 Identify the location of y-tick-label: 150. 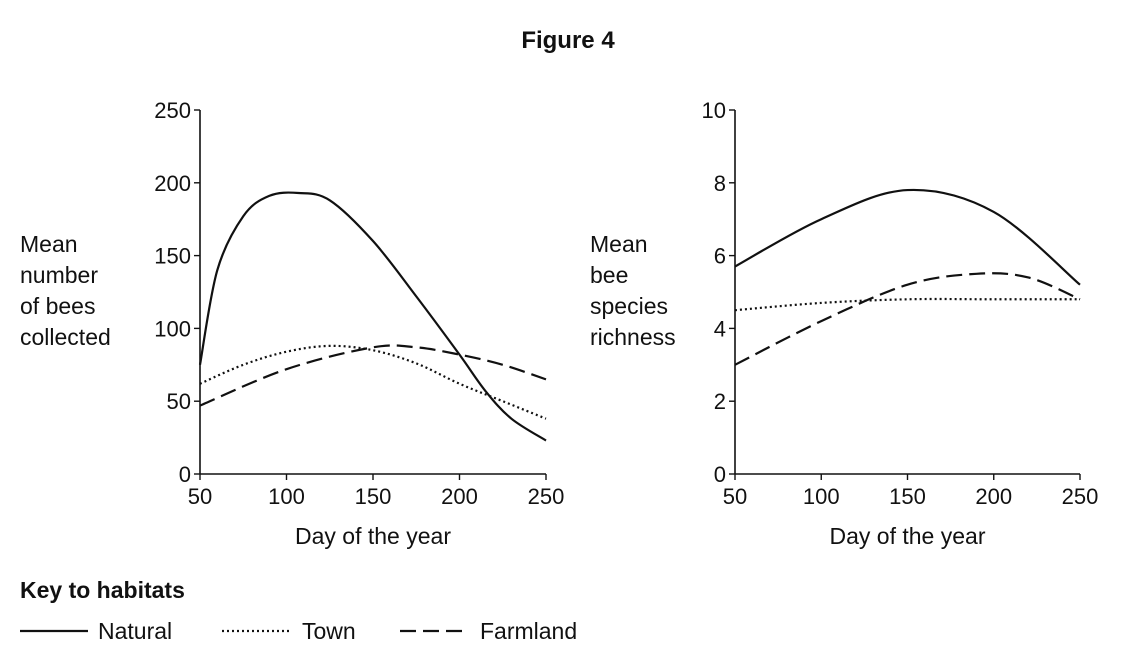
(172, 256).